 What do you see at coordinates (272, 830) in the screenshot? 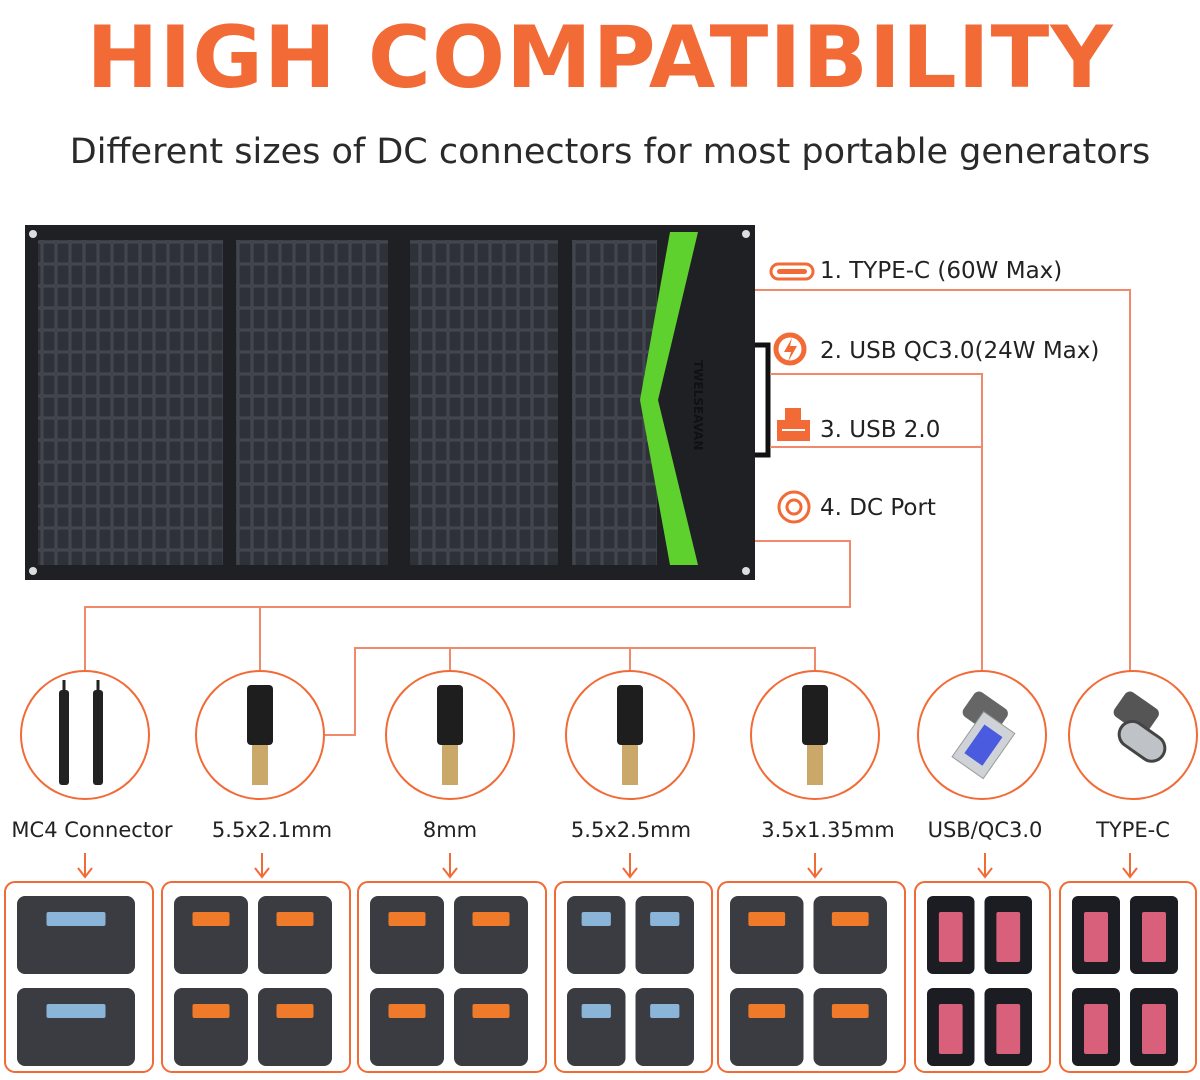
I see `connector-label-5521: 5.5x2.1mm` at bounding box center [272, 830].